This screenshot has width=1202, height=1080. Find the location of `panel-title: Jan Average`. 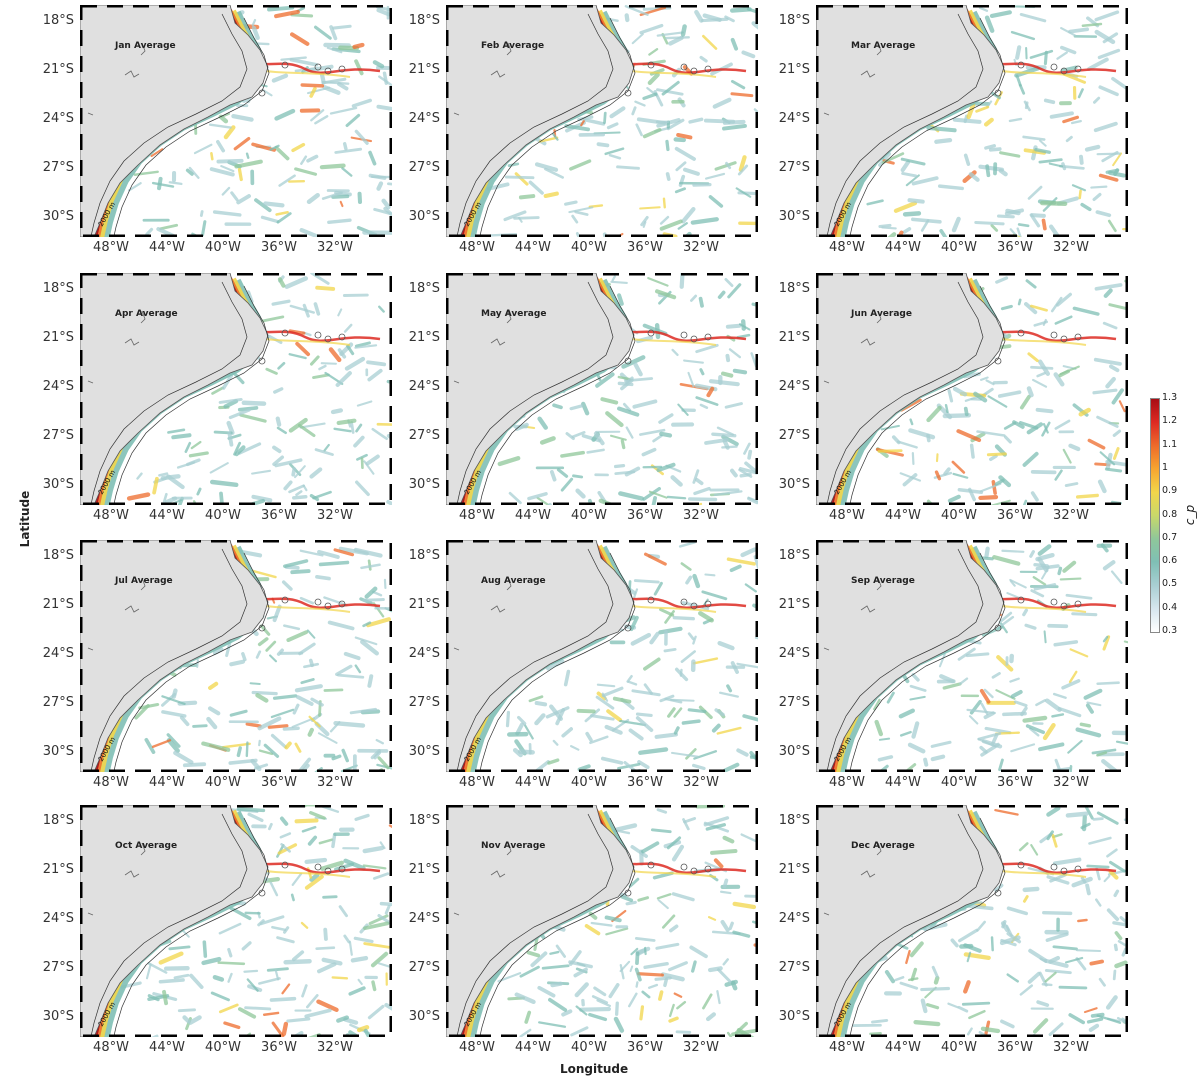

panel-title: Jan Average is located at coordinates (145, 46).